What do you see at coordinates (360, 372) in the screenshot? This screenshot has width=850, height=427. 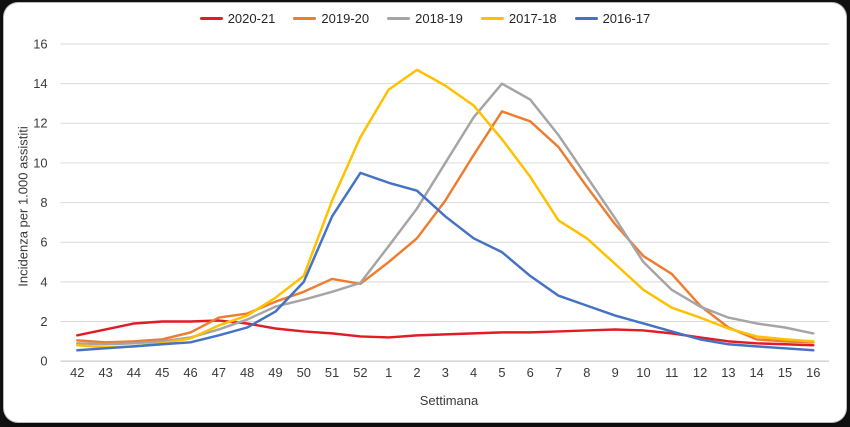 I see `x-tick-label-52: 52` at bounding box center [360, 372].